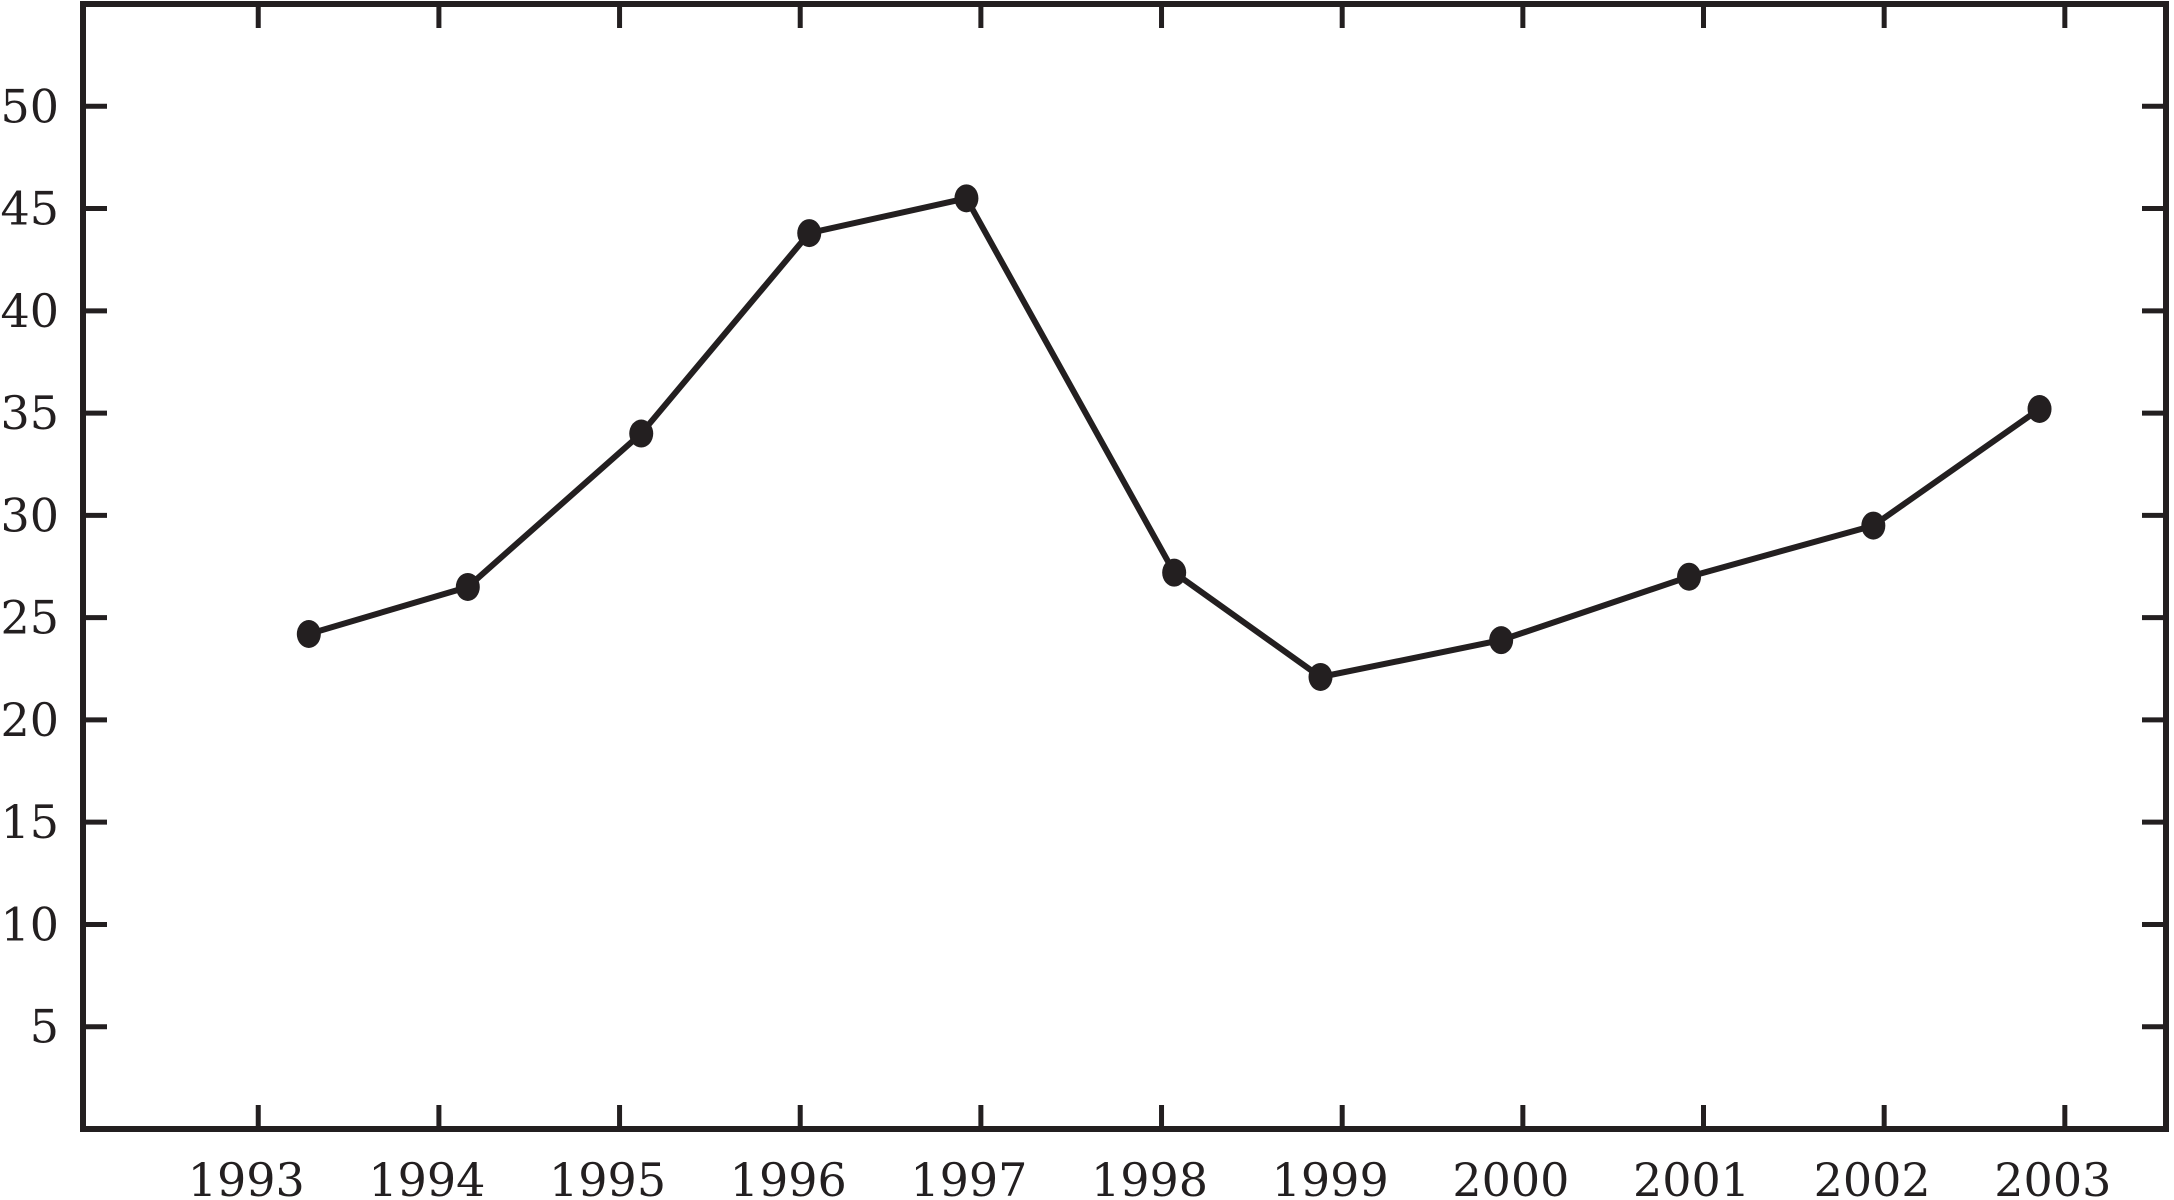 This screenshot has height=1200, width=2174. I want to click on x-tick-label: 1995, so click(607, 1176).